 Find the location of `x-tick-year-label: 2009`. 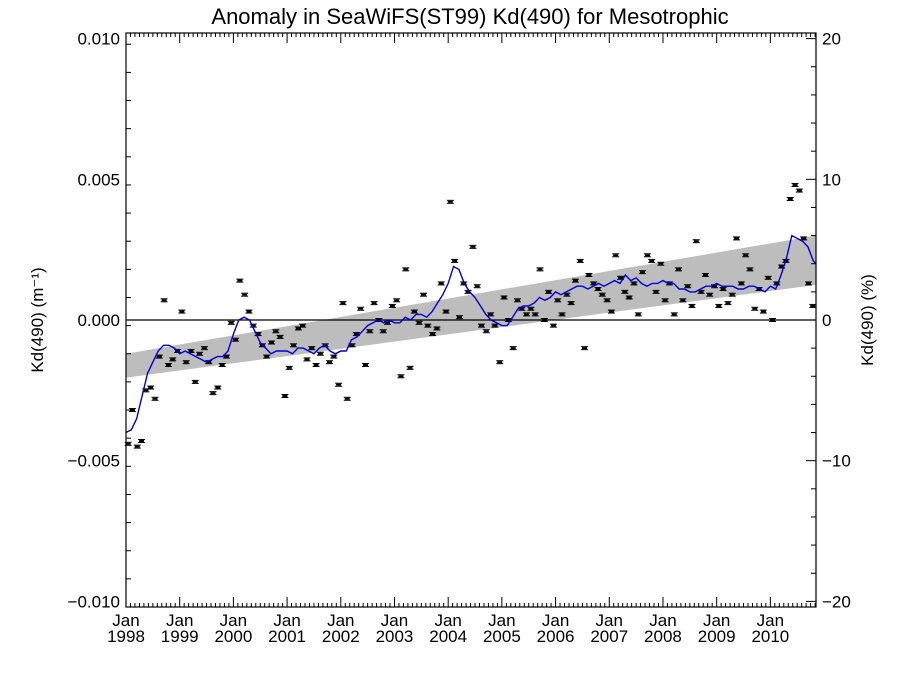

x-tick-year-label: 2009 is located at coordinates (717, 636).